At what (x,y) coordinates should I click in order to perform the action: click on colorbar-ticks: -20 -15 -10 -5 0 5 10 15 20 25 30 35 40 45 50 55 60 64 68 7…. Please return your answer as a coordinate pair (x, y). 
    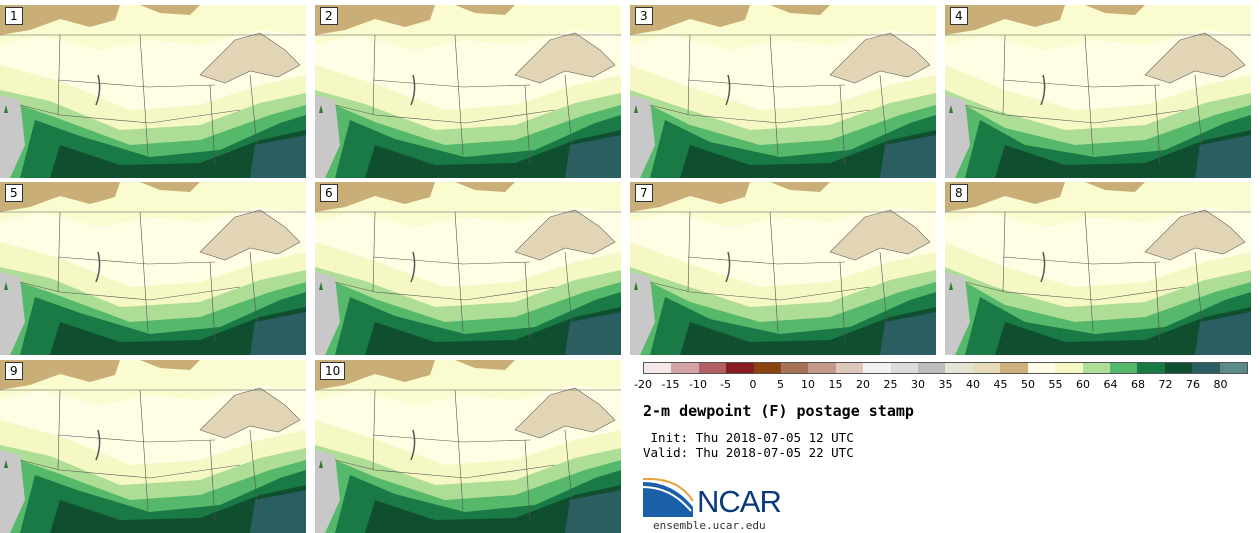
    Looking at the image, I should click on (941, 385).